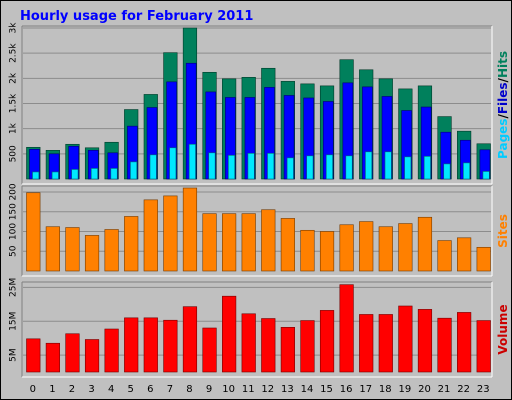 The width and height of the screenshot is (512, 400). What do you see at coordinates (14, 287) in the screenshot?
I see `y-tick-label: 25M` at bounding box center [14, 287].